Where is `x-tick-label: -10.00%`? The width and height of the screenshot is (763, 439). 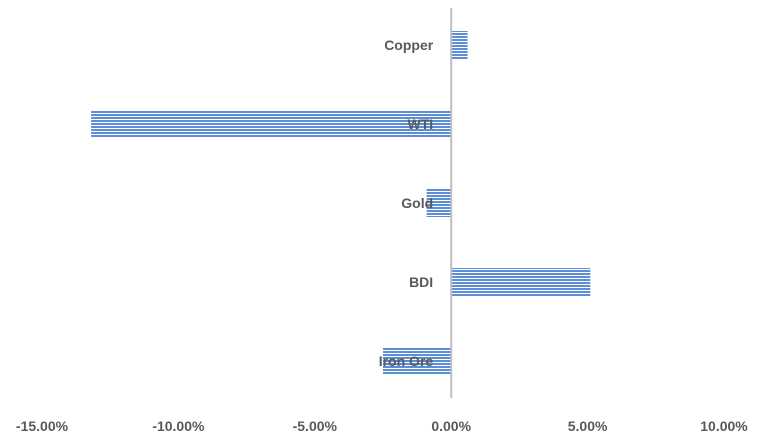
x-tick-label: -10.00% is located at coordinates (178, 426).